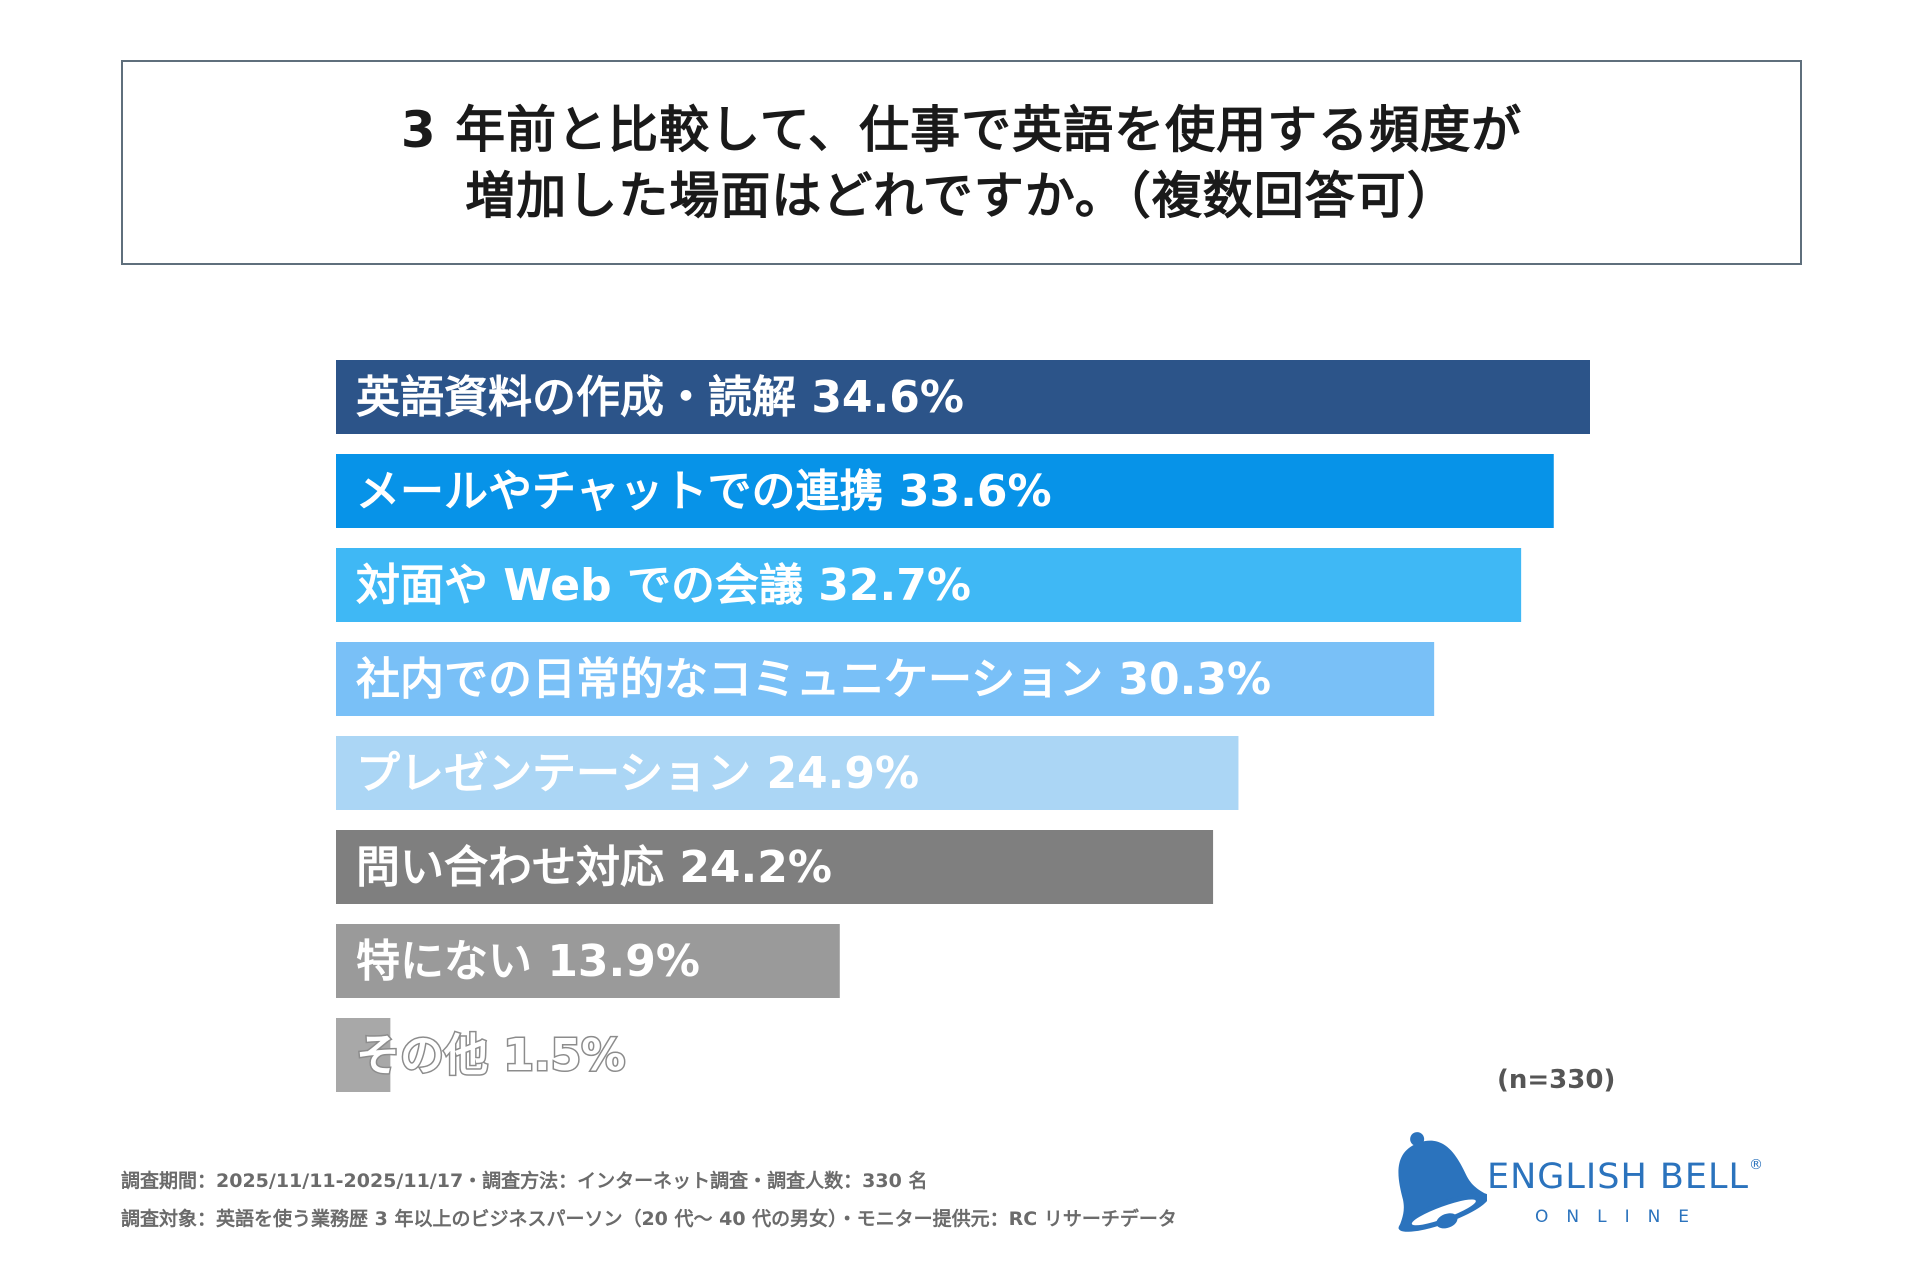 This screenshot has height=1280, width=1920. I want to click on bar-label-4: 社内での日常的なコミュニケーション 30.3%, so click(813, 679).